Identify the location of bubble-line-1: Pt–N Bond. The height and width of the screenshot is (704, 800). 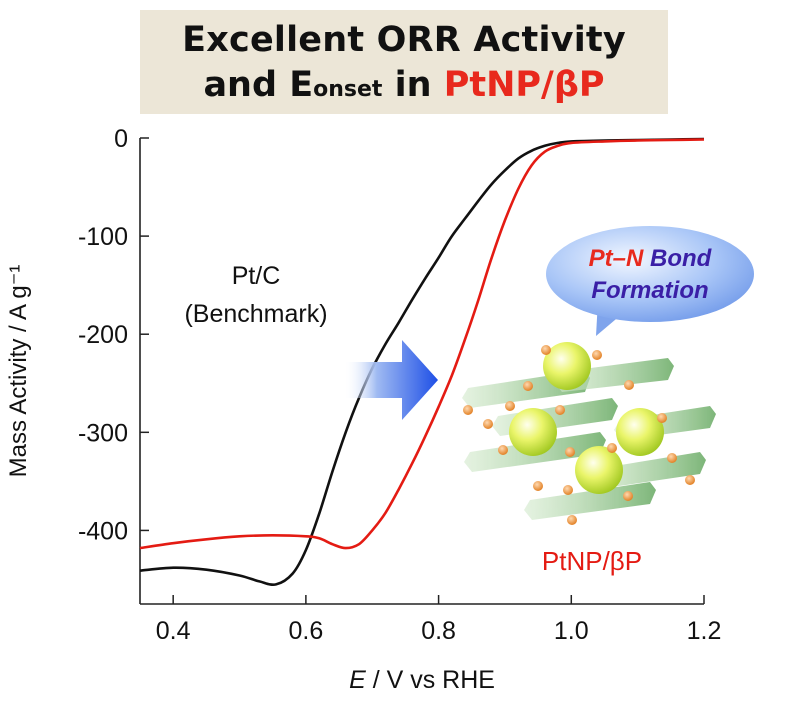
(651, 258).